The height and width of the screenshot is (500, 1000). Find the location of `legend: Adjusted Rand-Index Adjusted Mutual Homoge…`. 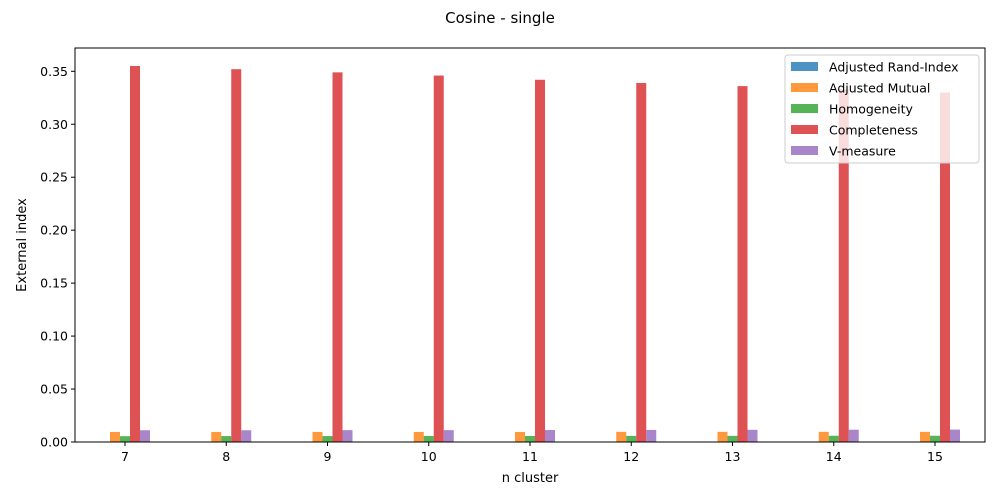

legend: Adjusted Rand-Index Adjusted Mutual Homoge… is located at coordinates (882, 109).